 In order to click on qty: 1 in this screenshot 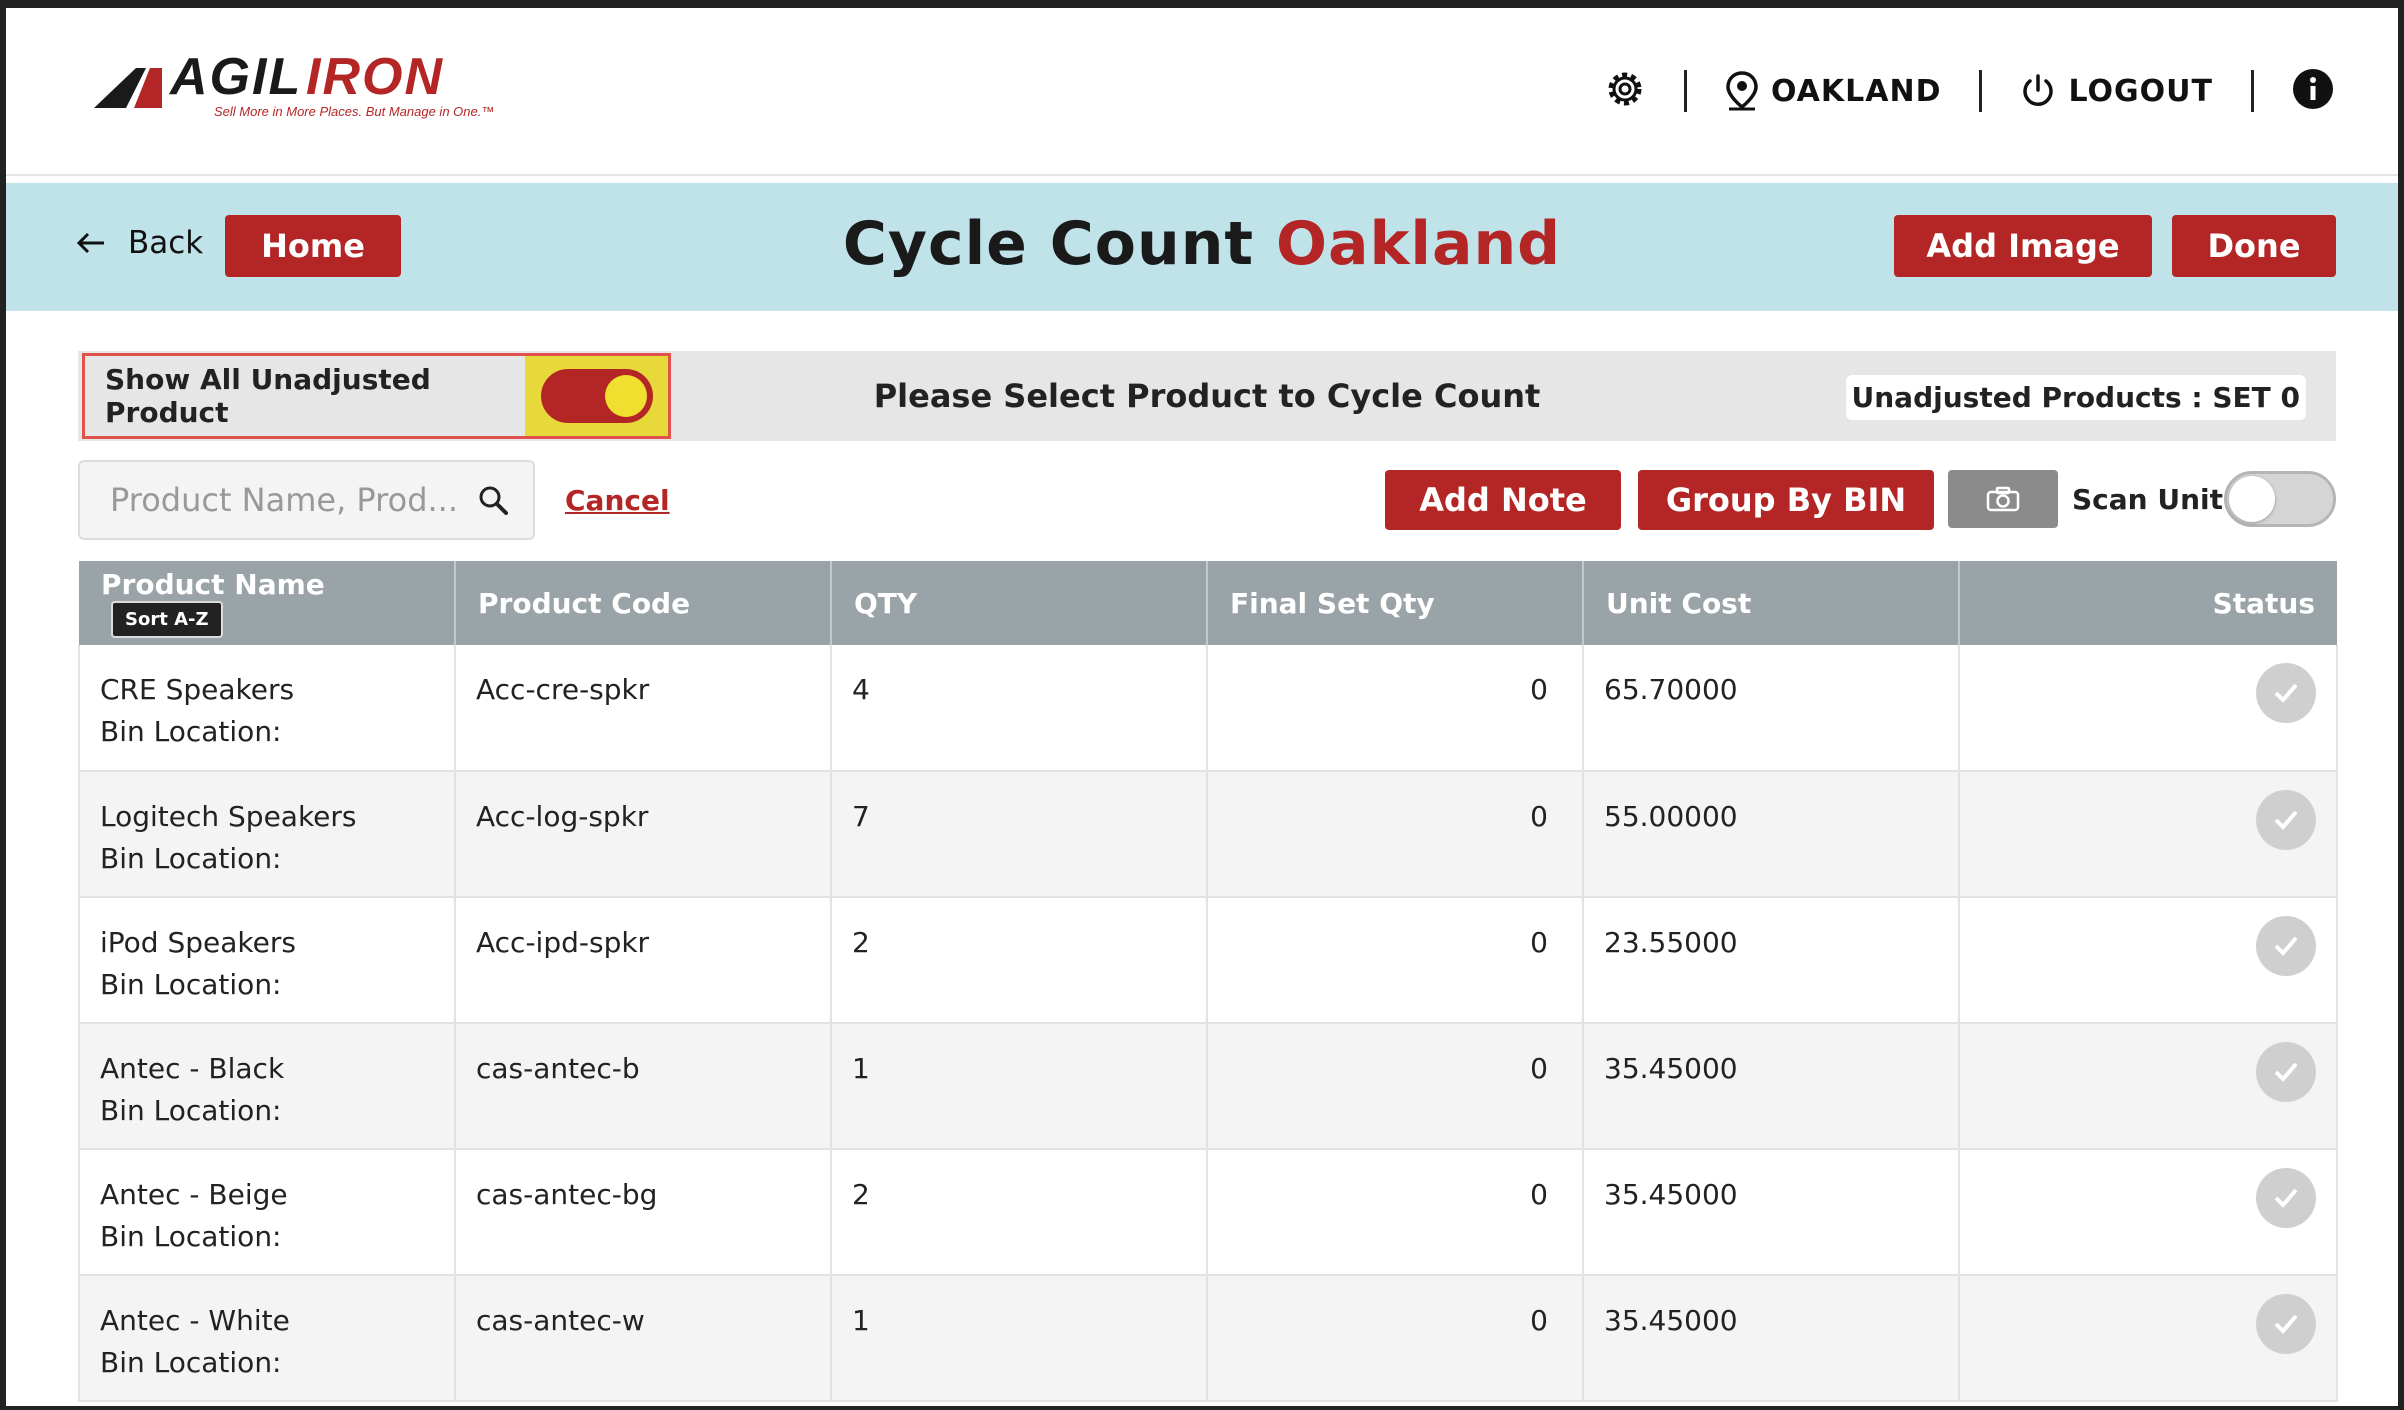, I will do `click(1019, 1338)`.